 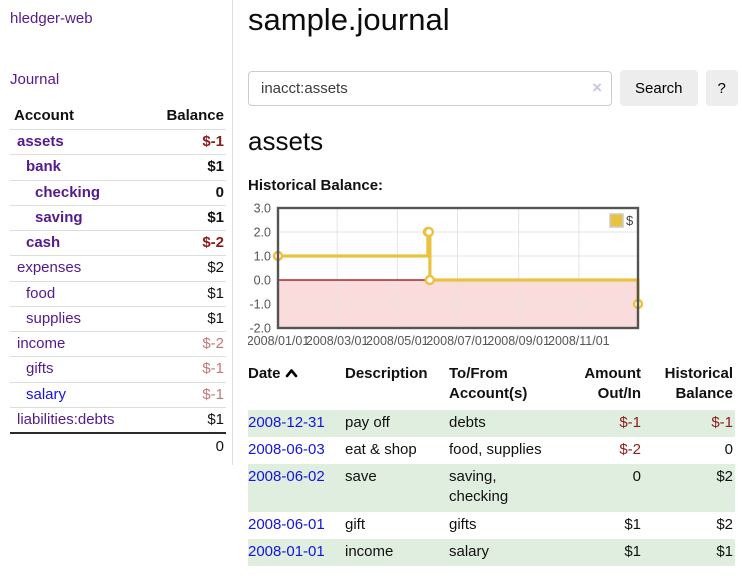 What do you see at coordinates (41, 343) in the screenshot?
I see `sidebar-account-link: income` at bounding box center [41, 343].